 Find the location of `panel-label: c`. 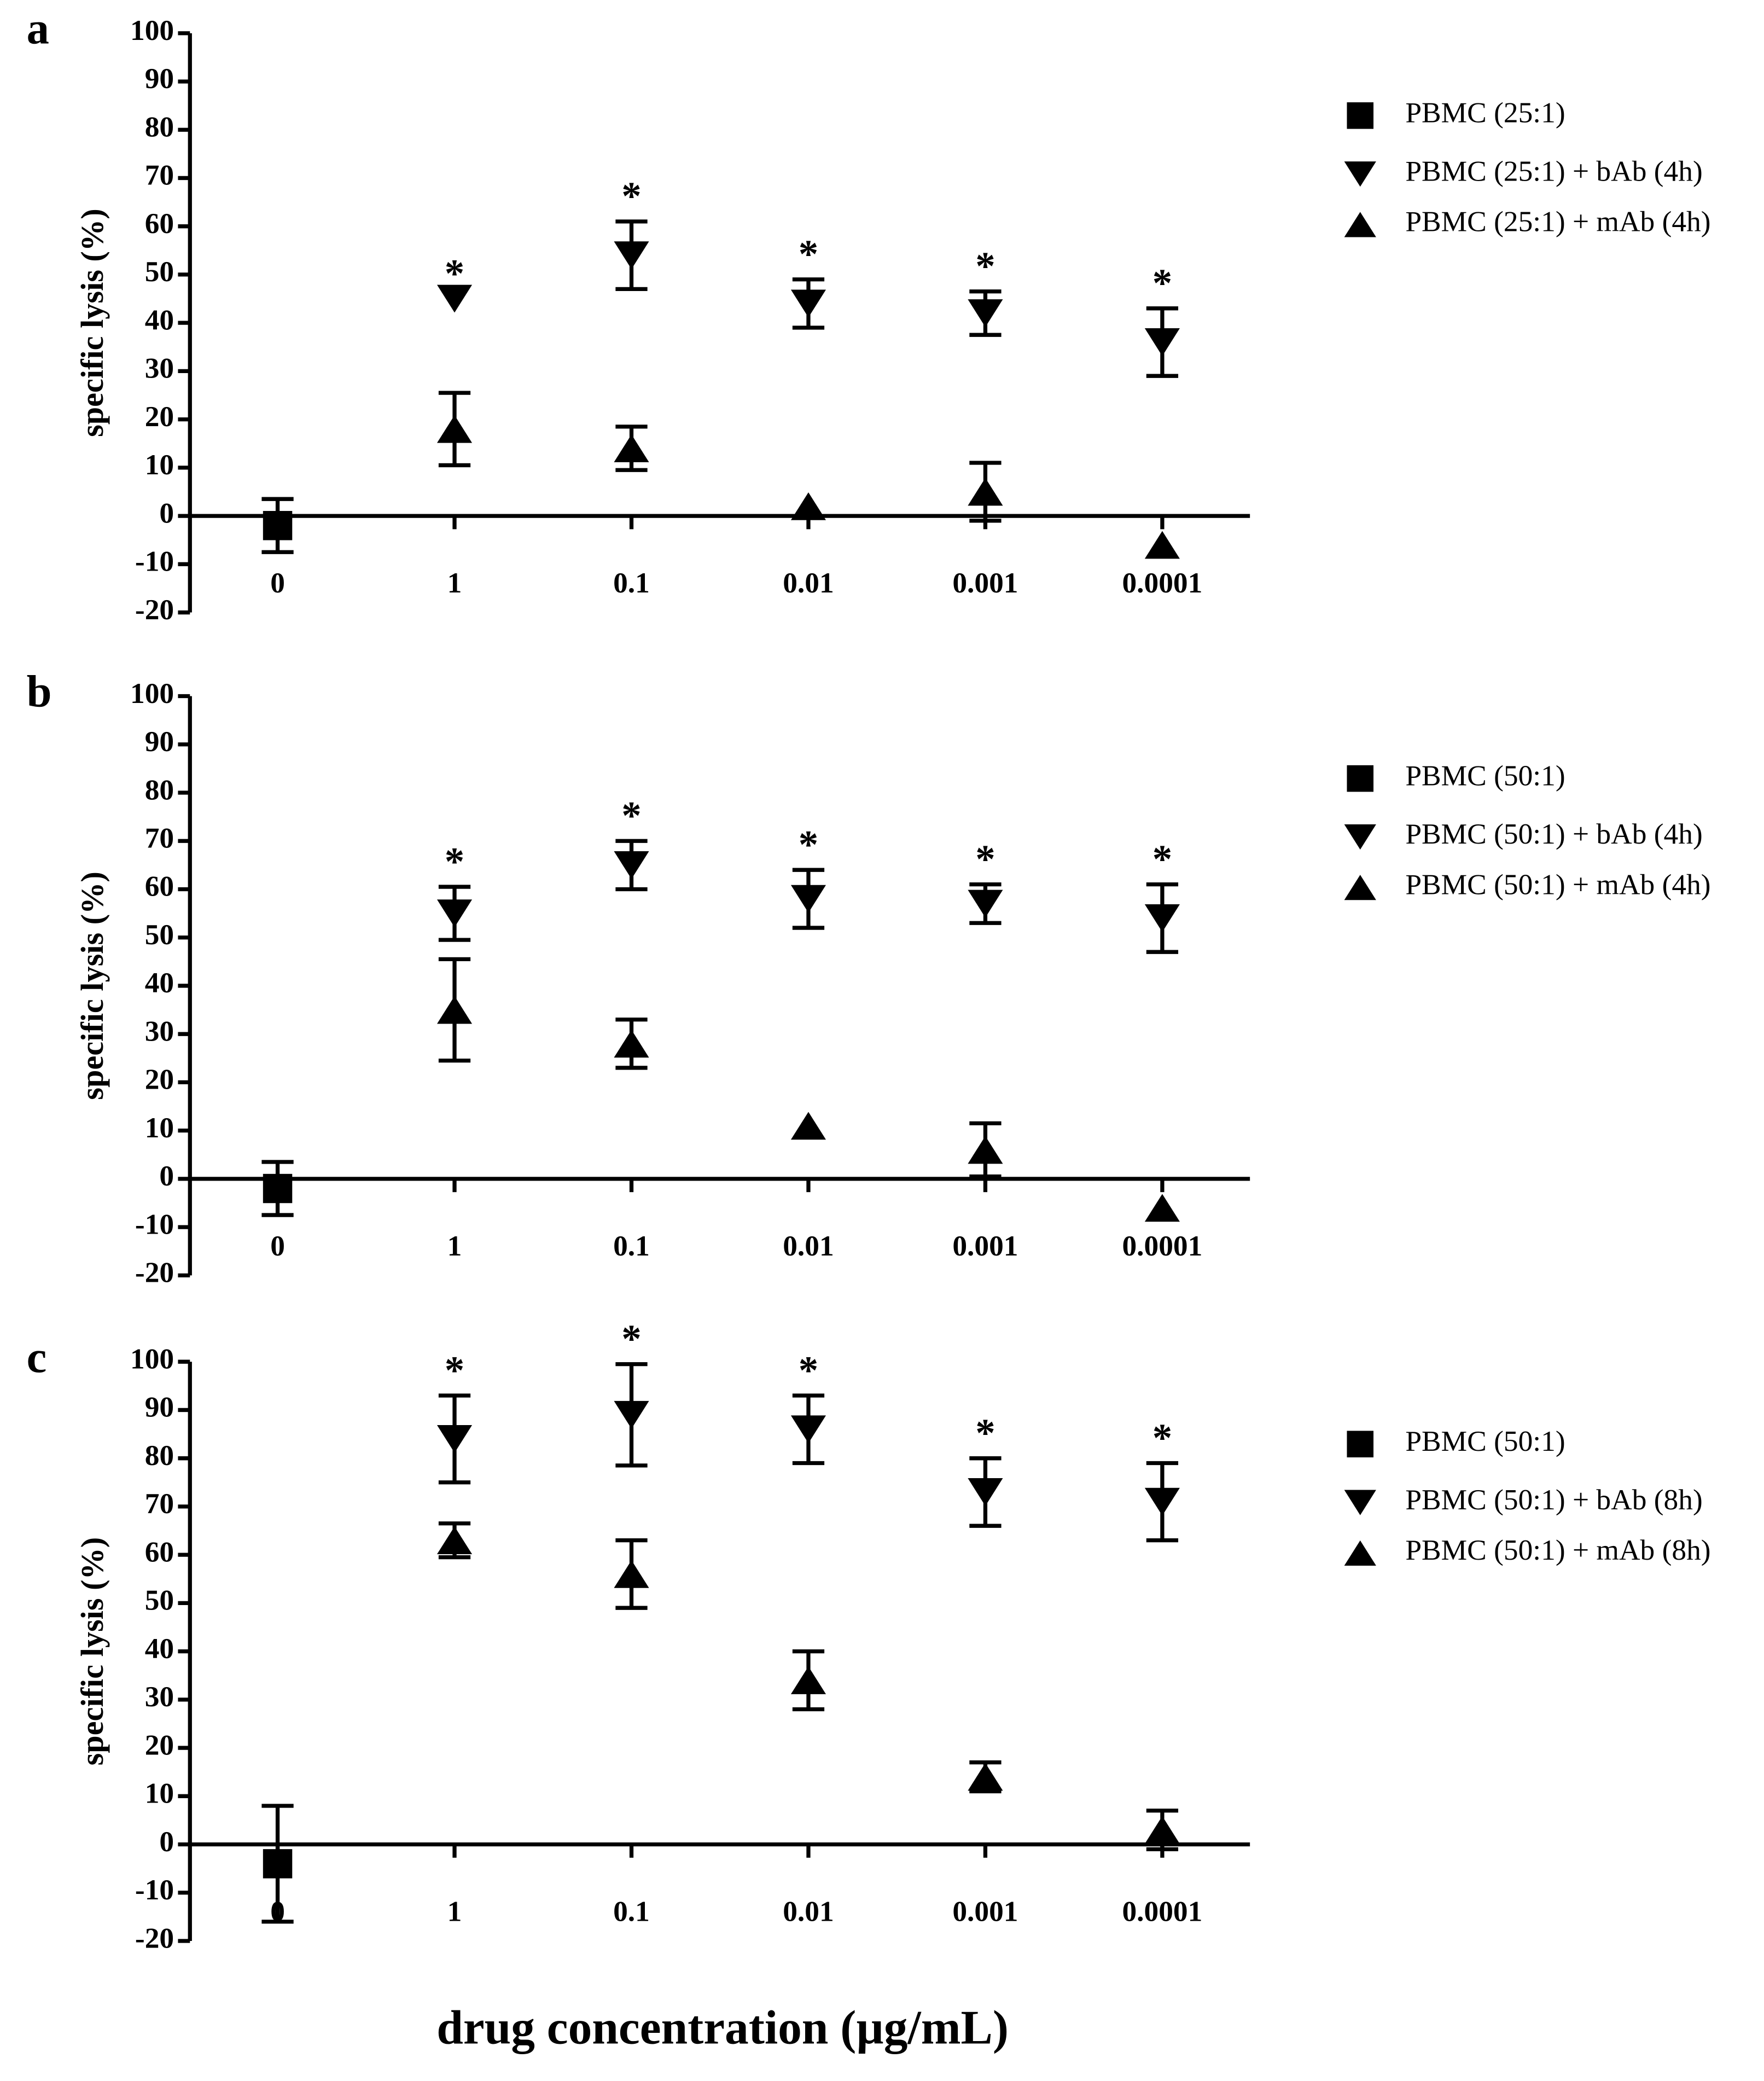

panel-label: c is located at coordinates (37, 1357).